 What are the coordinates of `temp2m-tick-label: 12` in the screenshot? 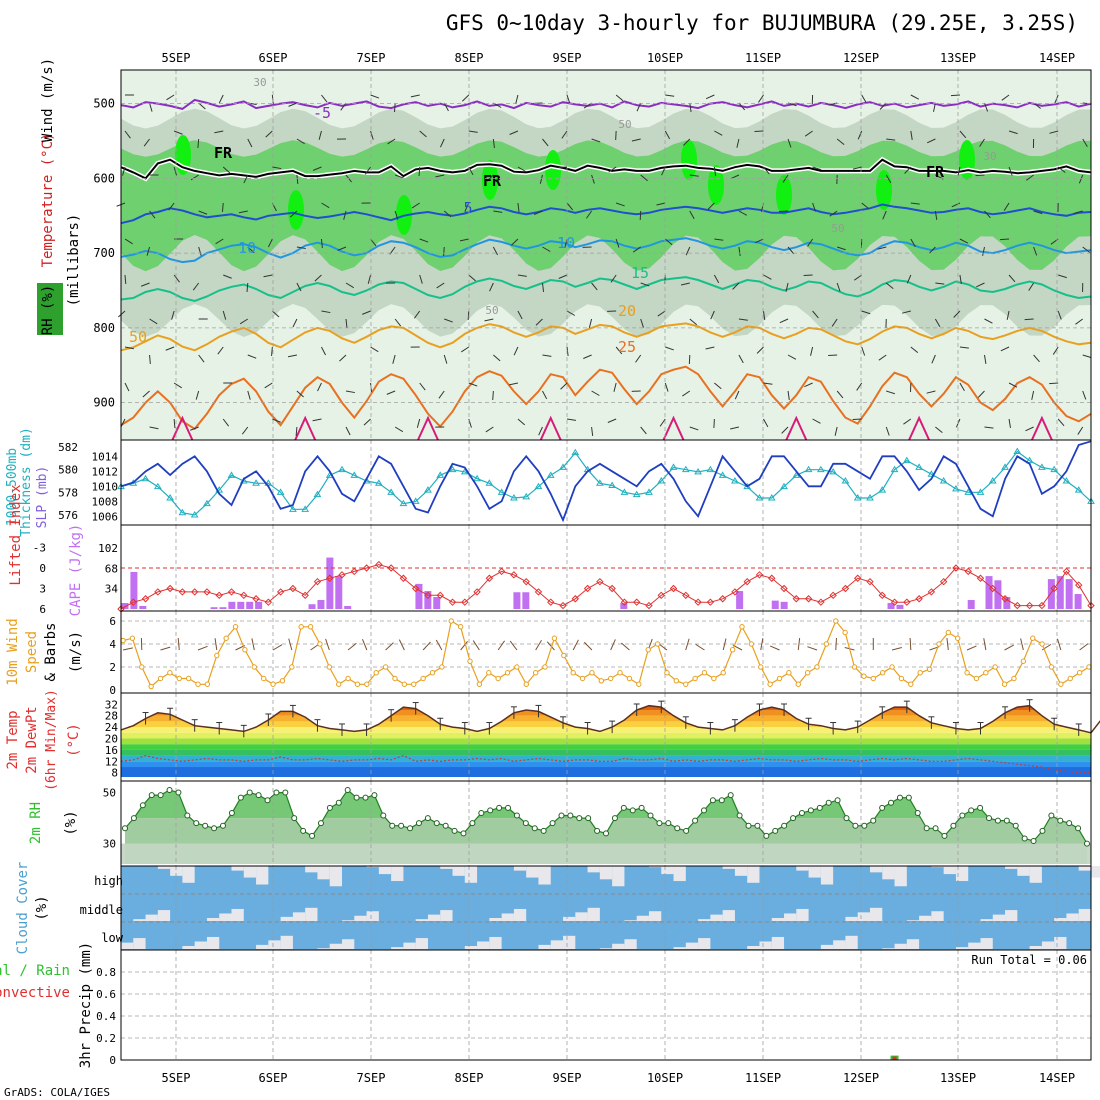 It's located at (111, 761).